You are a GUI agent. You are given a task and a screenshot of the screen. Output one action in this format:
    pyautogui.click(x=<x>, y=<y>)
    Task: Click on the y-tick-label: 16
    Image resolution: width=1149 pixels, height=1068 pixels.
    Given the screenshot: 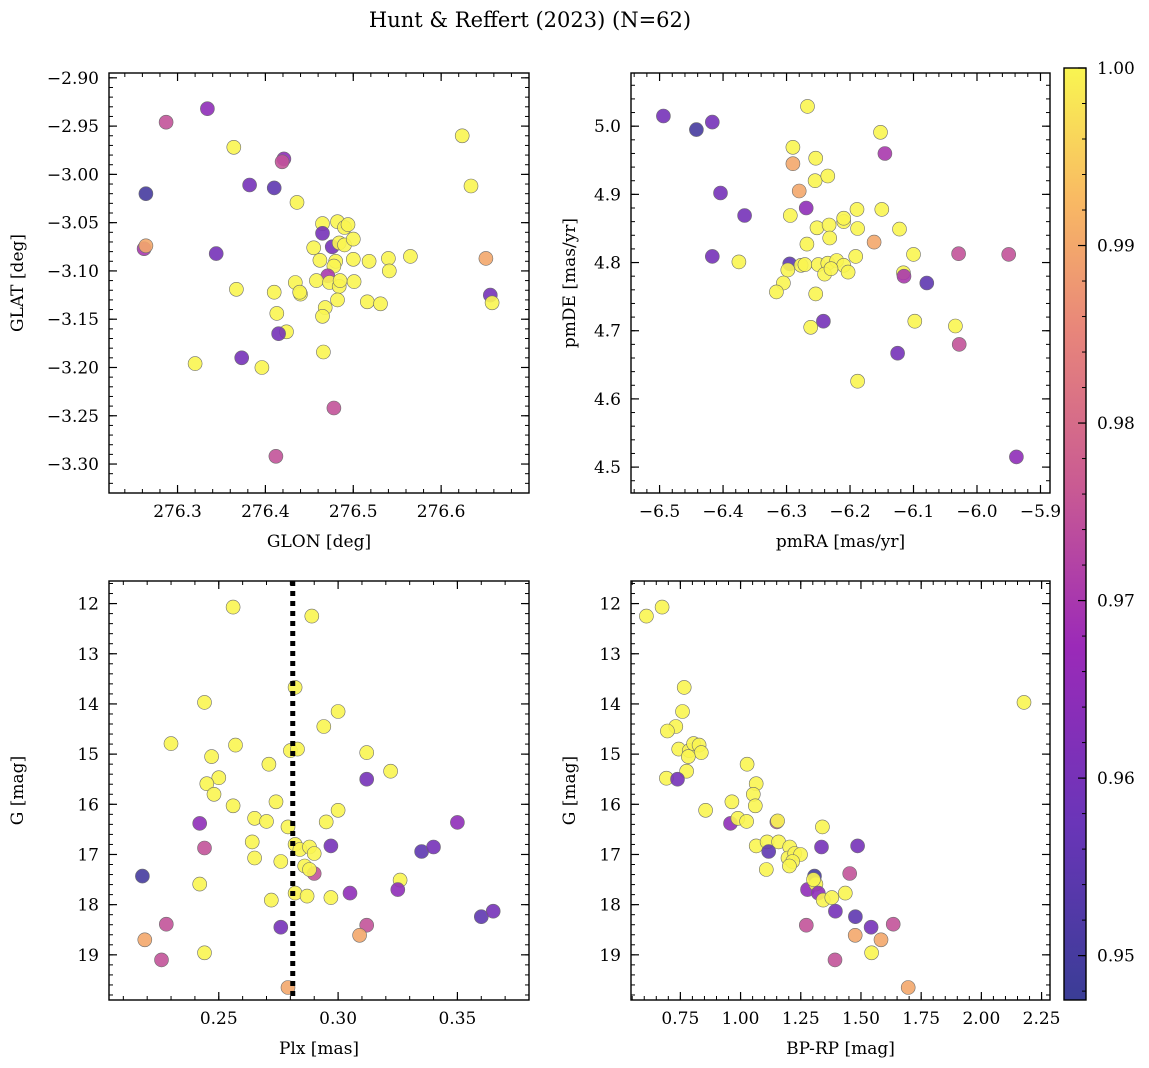 What is the action you would take?
    pyautogui.click(x=88, y=805)
    